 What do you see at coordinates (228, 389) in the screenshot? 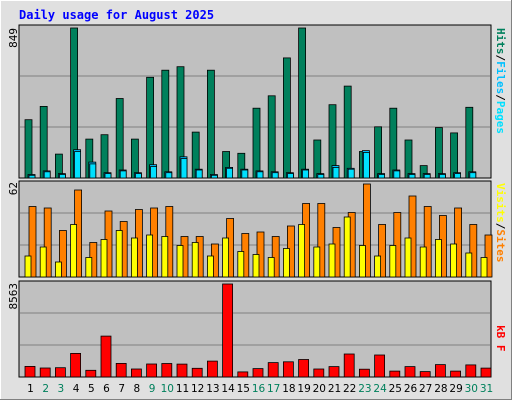
I see `x-tick-label: 14` at bounding box center [228, 389].